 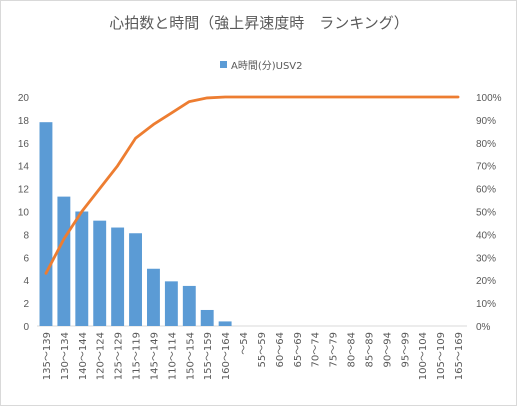 What do you see at coordinates (226, 356) in the screenshot?
I see `x-tick-label: 160～164` at bounding box center [226, 356].